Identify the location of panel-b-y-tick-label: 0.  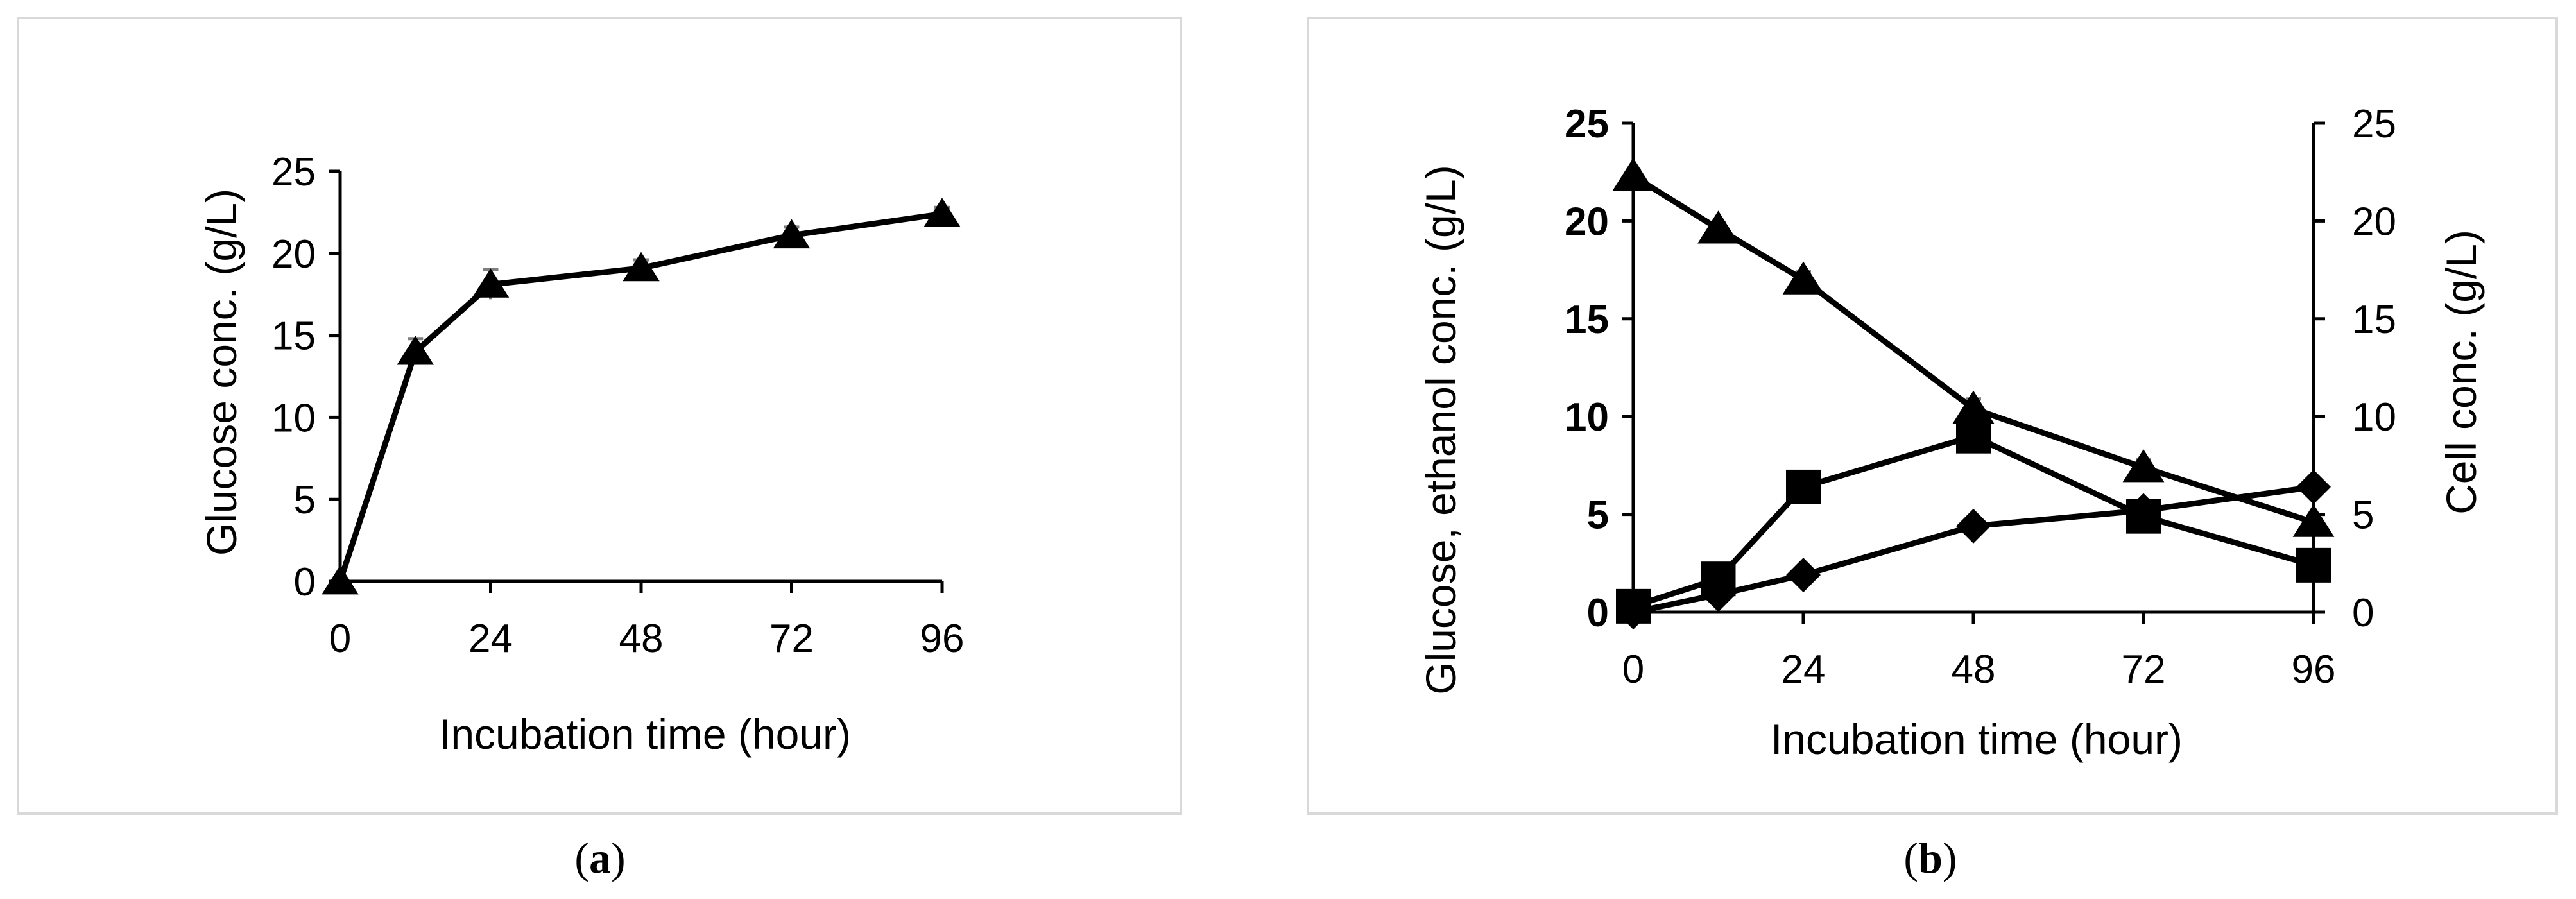
(1598, 613).